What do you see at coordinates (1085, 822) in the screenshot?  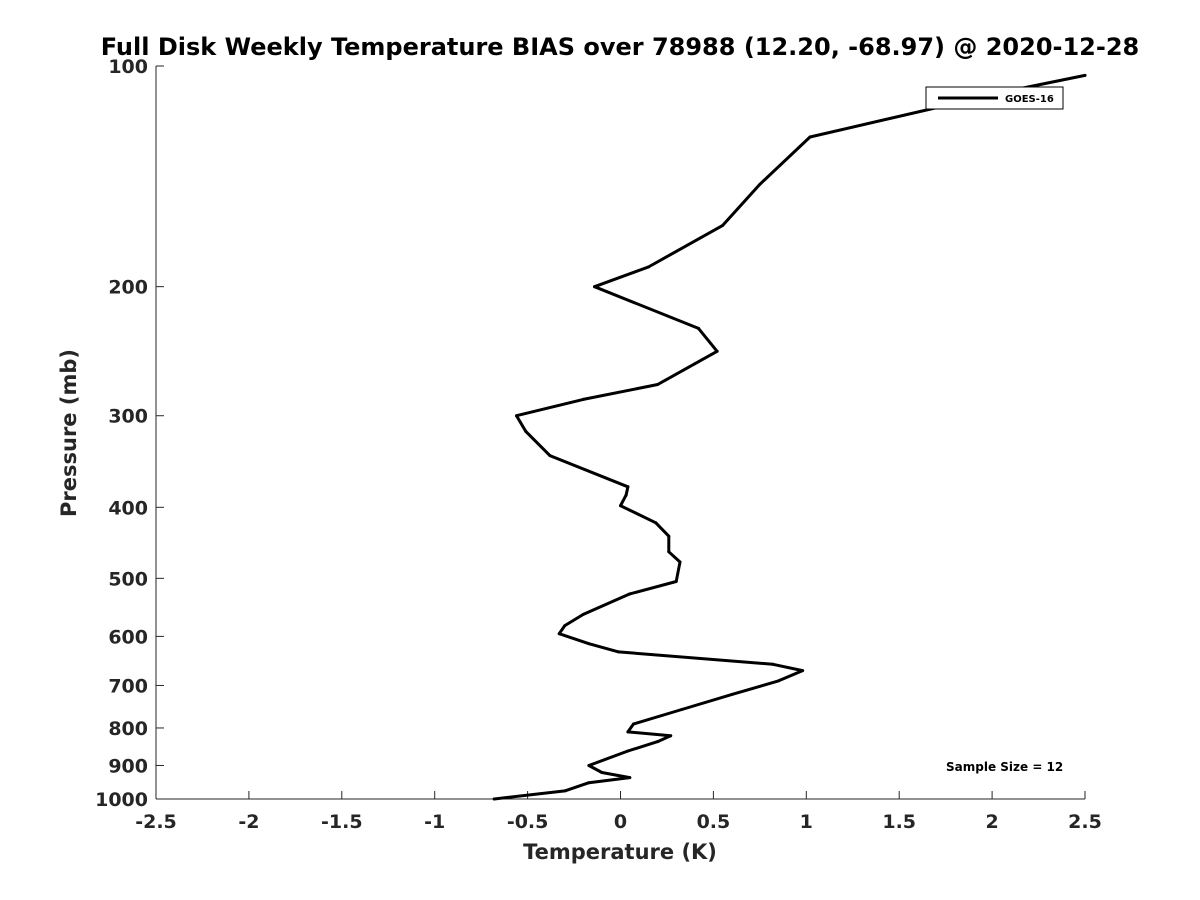 I see `x-tick-label: 2.5` at bounding box center [1085, 822].